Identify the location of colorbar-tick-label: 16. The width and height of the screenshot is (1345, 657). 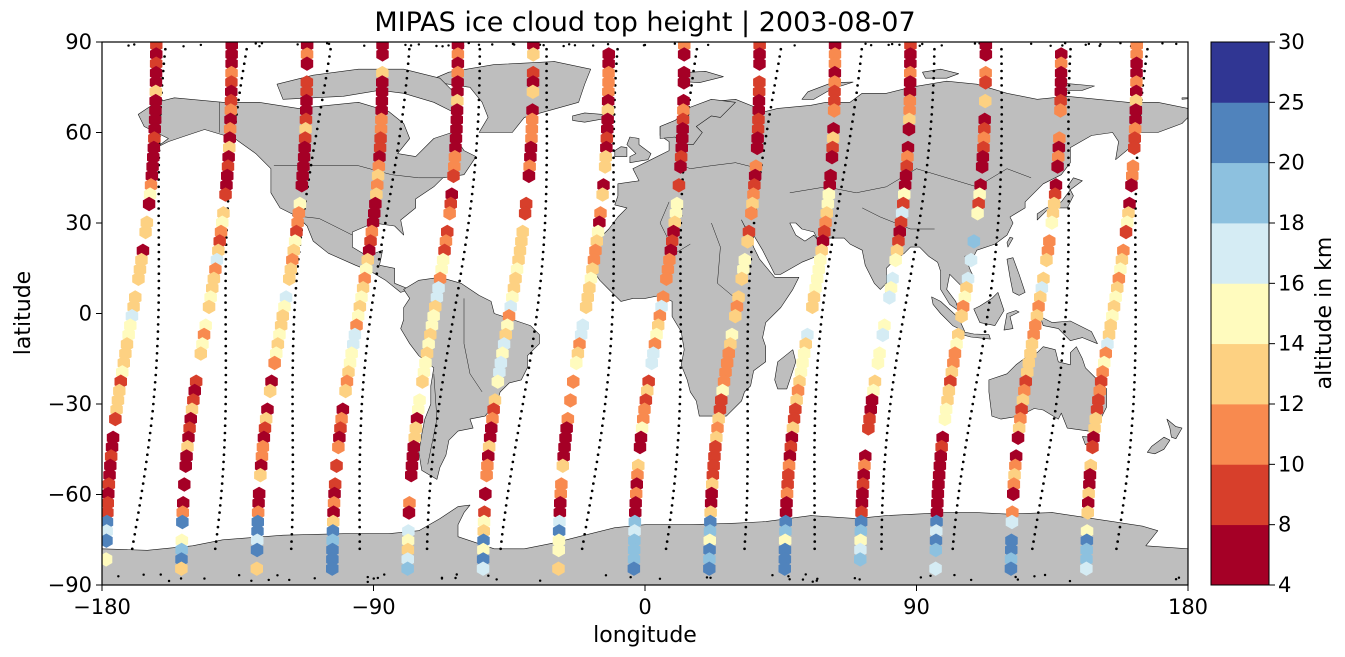
(1291, 283).